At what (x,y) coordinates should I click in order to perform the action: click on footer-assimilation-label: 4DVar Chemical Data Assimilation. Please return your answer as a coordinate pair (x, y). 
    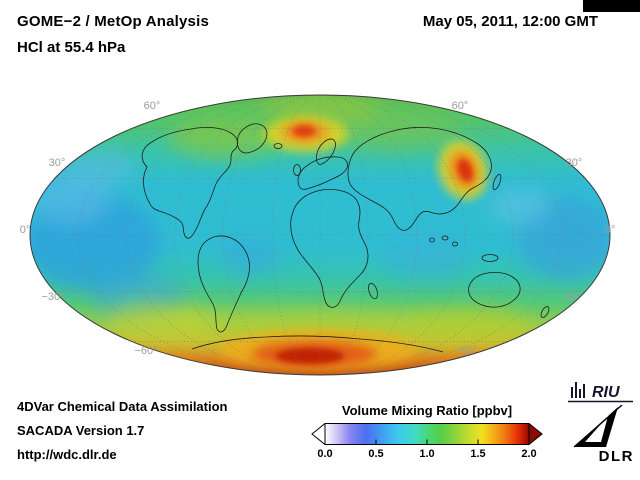
    Looking at the image, I should click on (122, 406).